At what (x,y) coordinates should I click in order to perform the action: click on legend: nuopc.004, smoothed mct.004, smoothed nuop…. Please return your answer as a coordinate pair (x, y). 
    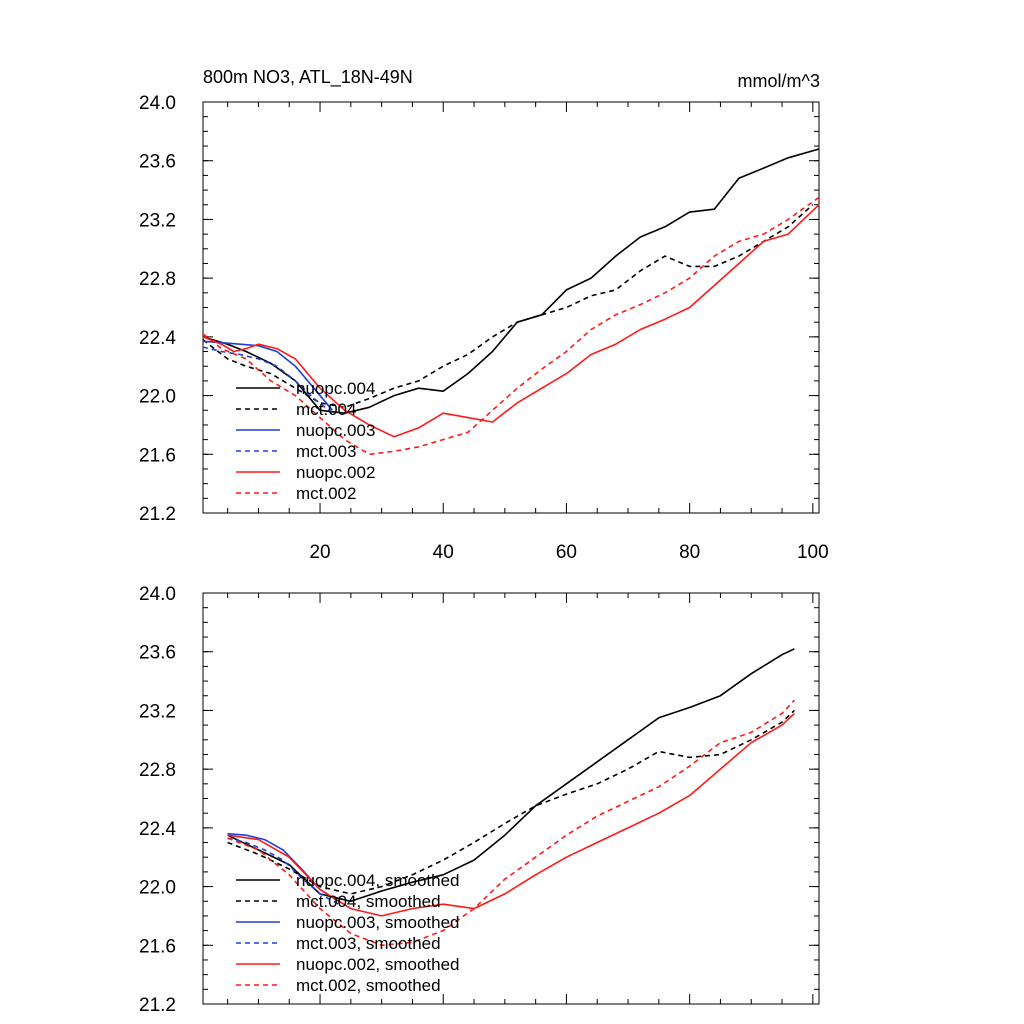
    Looking at the image, I should click on (348, 933).